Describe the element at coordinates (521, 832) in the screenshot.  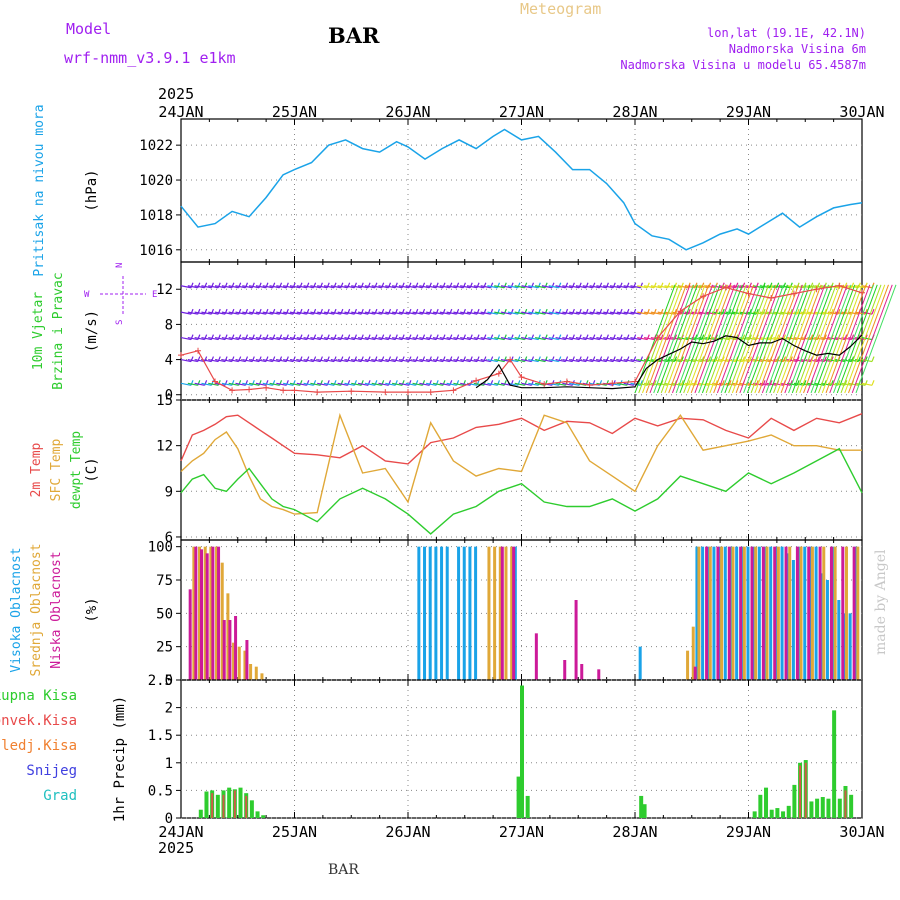
I see `x-tick-label-bottom: 27JAN` at that location.